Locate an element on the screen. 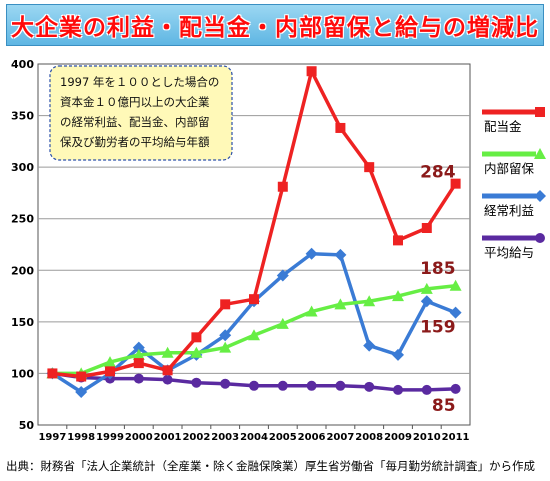 The width and height of the screenshot is (550, 481). legend-label: 配当金 is located at coordinates (503, 126).